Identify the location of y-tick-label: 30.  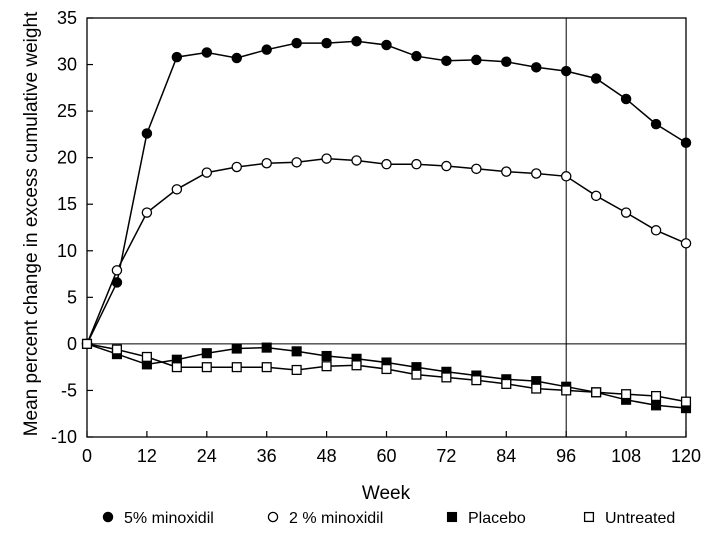
(67, 65).